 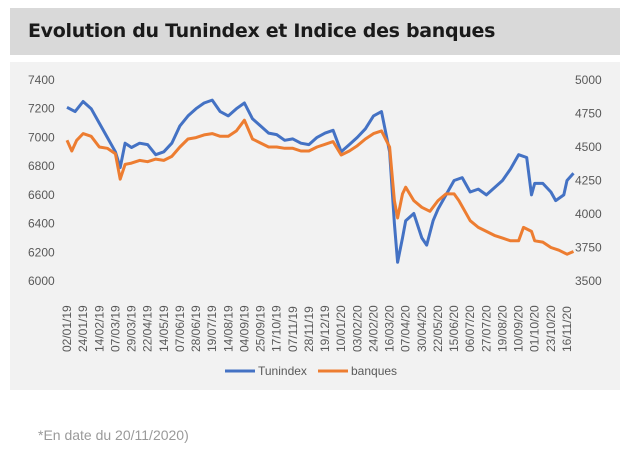 I want to click on x-tick-label: 07/03/19, so click(x=115, y=328).